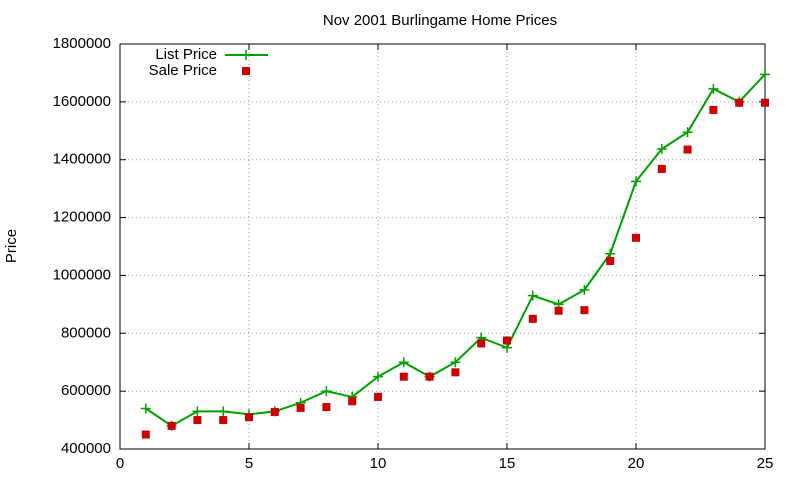 The width and height of the screenshot is (800, 480). I want to click on y-tick-label: 400000, so click(86, 448).